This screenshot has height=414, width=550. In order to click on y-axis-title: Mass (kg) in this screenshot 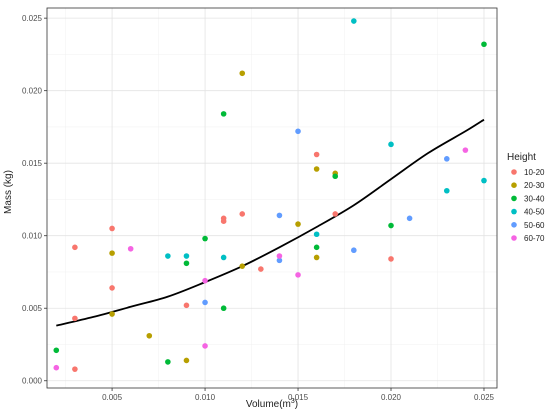, I will do `click(8, 192)`.